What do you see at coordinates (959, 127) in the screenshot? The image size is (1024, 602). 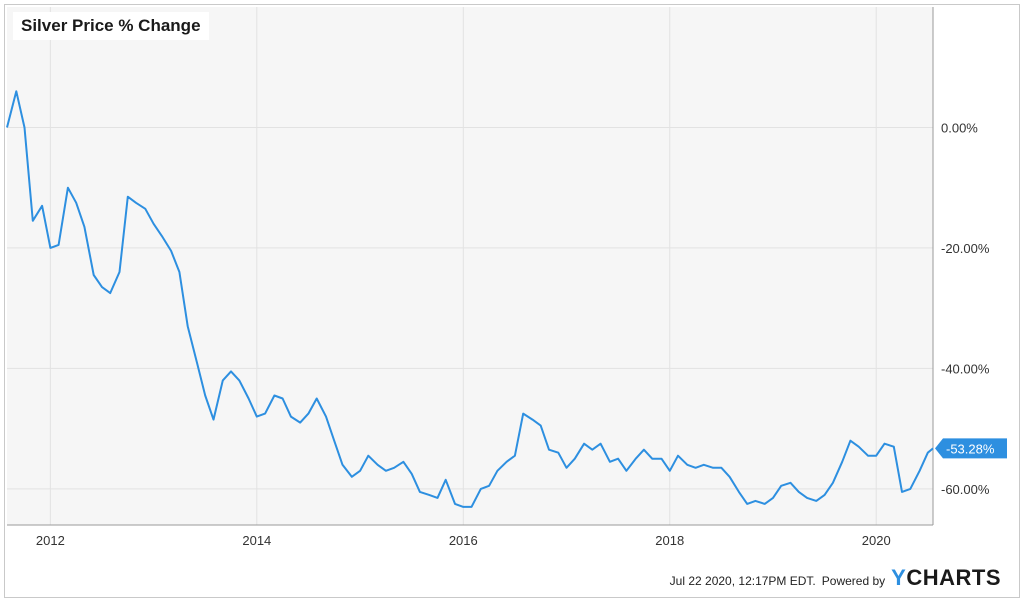 I see `y-tick-label: 0.00%` at bounding box center [959, 127].